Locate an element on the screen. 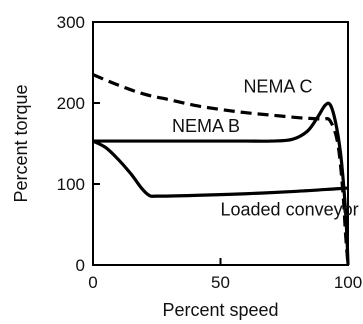 Image resolution: width=363 pixels, height=324 pixels. y-tick-label: 200 is located at coordinates (71, 103).